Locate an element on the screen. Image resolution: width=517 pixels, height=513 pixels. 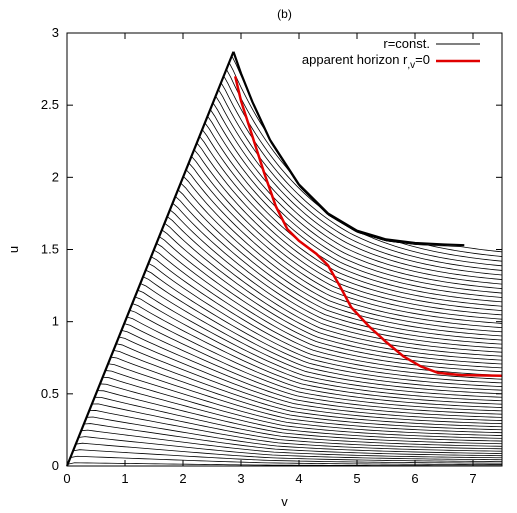
x-tick-label: 3 is located at coordinates (240, 478).